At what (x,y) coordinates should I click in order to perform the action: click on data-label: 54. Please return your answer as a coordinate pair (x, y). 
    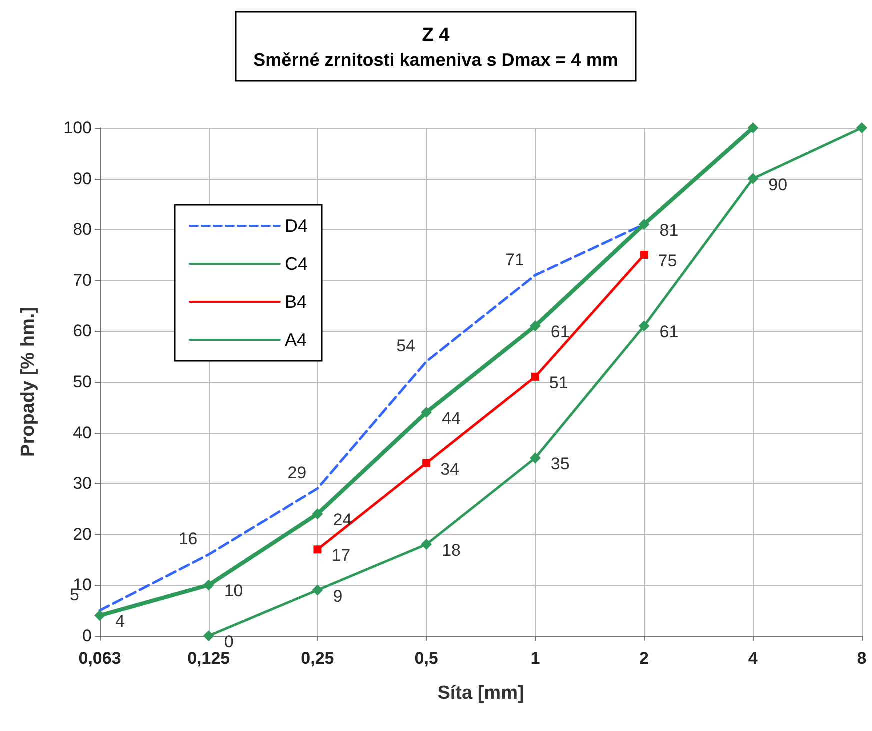
    Looking at the image, I should click on (406, 346).